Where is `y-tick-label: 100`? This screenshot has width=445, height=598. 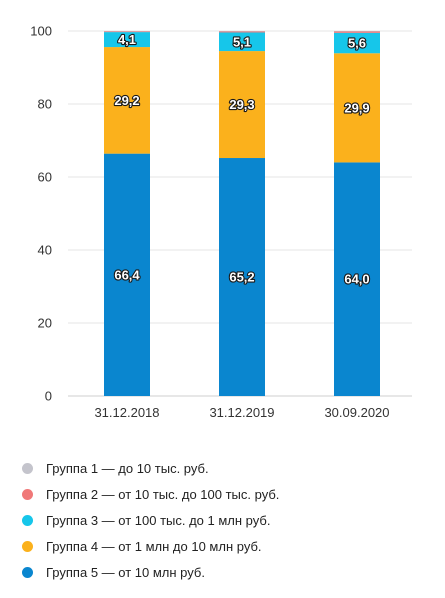 y-tick-label: 100 is located at coordinates (41, 31).